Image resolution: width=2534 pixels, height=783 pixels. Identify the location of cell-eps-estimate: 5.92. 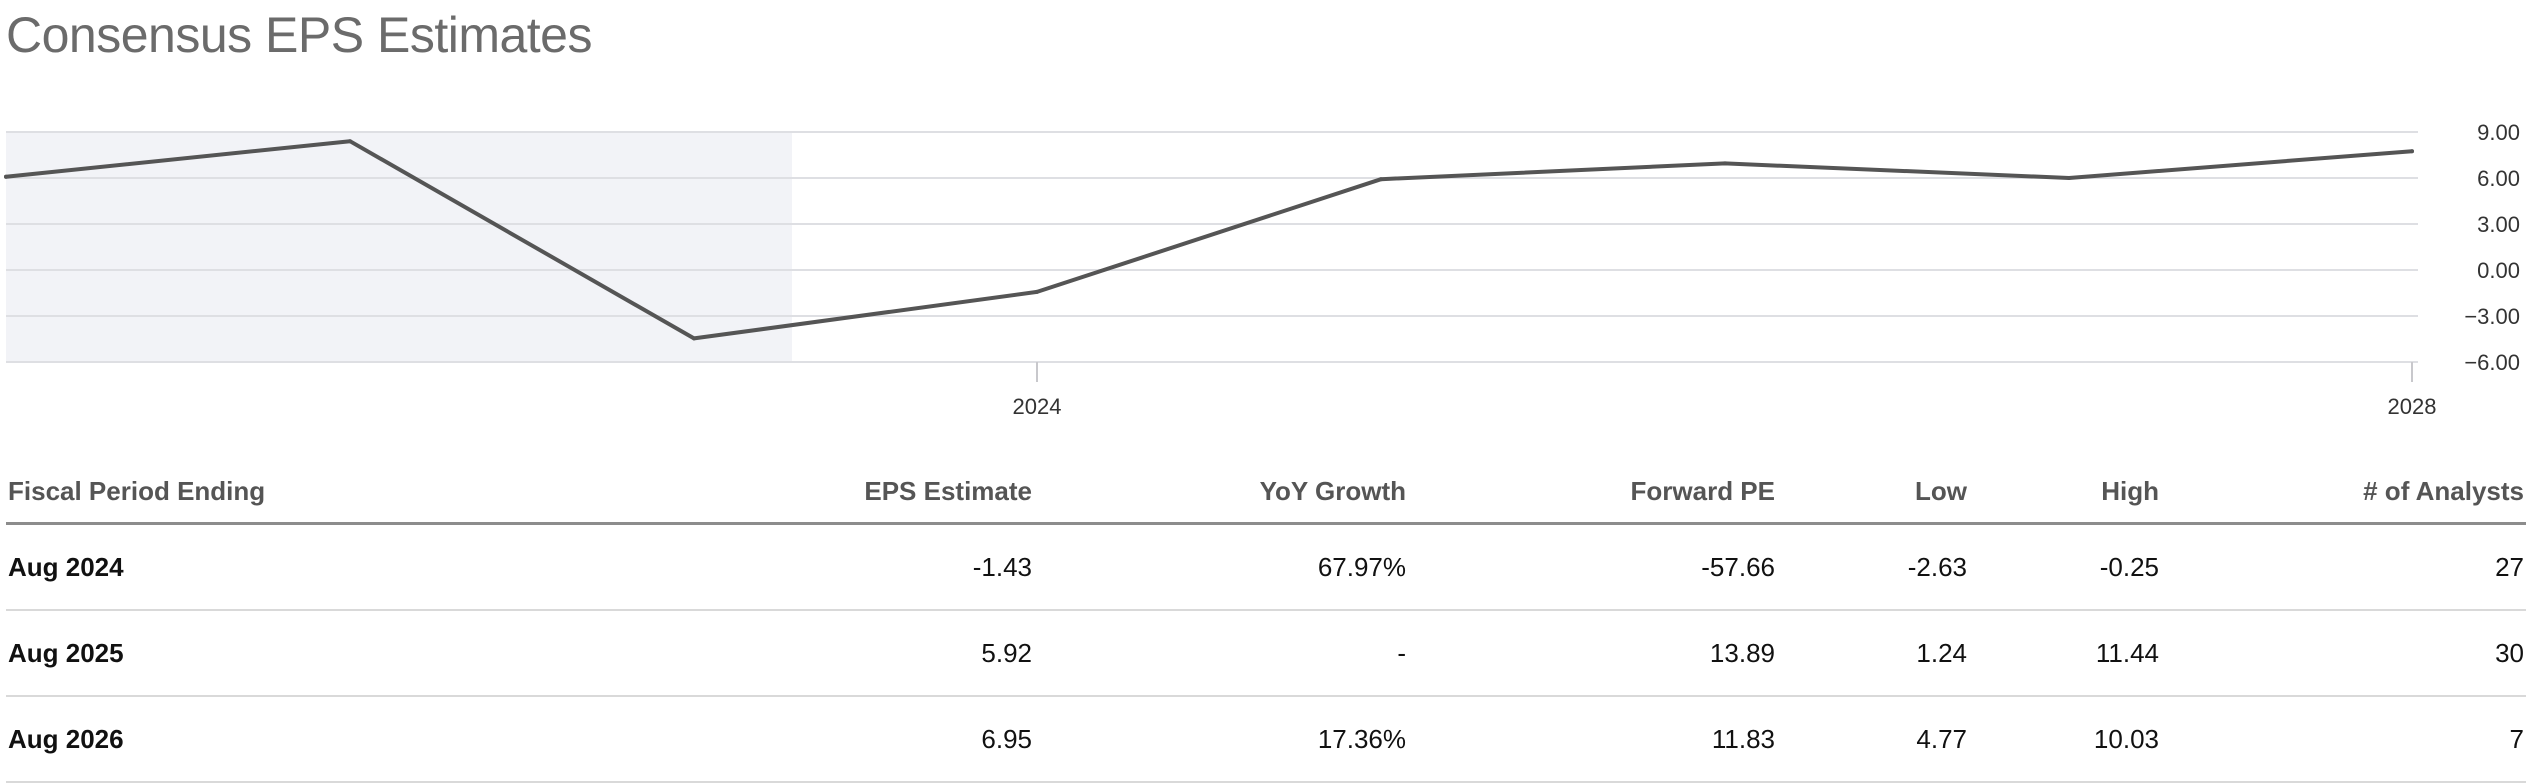
(802, 653).